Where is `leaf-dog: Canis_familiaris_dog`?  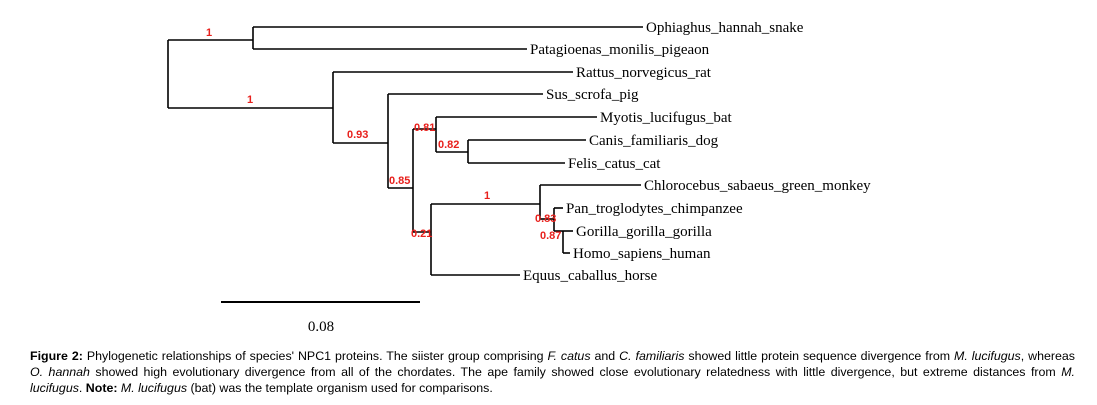 leaf-dog: Canis_familiaris_dog is located at coordinates (654, 141).